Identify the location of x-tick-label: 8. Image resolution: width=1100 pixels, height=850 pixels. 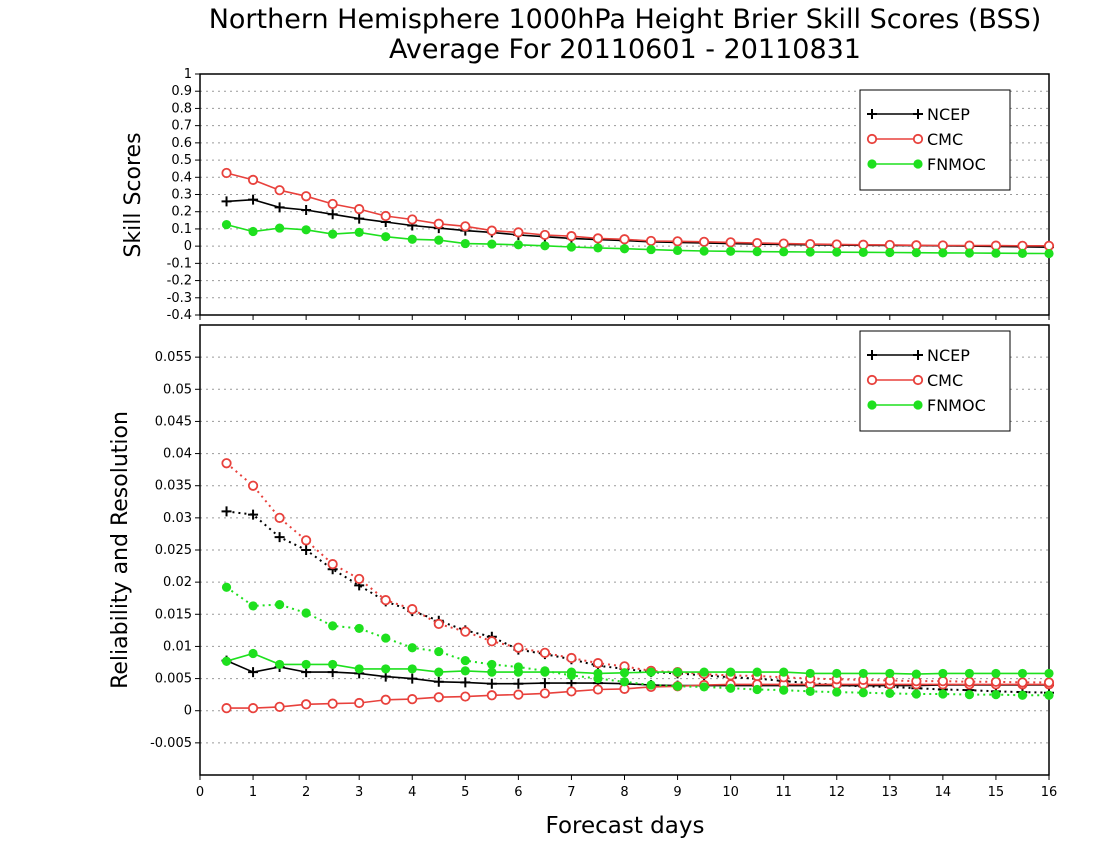
(624, 792).